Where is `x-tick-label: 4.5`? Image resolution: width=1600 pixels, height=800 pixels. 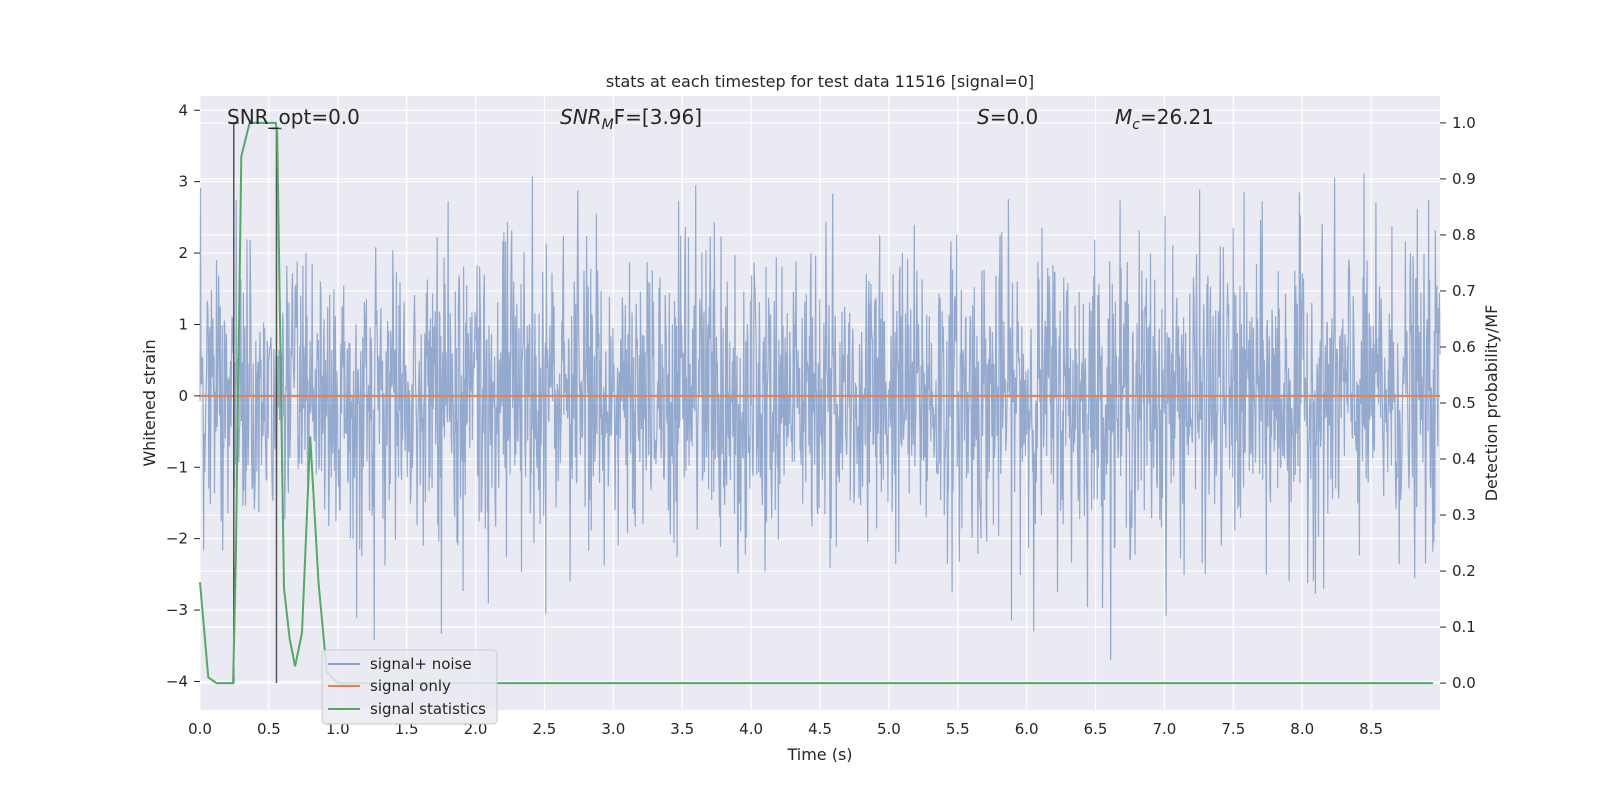
x-tick-label: 4.5 is located at coordinates (820, 729).